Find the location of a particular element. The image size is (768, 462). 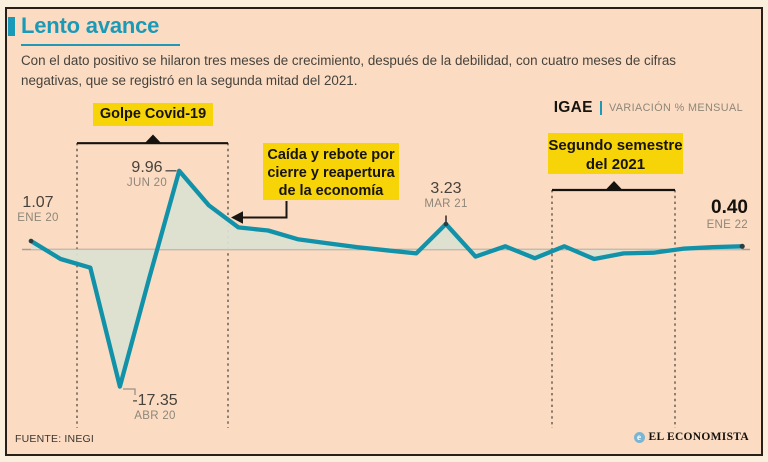

page-title: Lento avance is located at coordinates (90, 25).